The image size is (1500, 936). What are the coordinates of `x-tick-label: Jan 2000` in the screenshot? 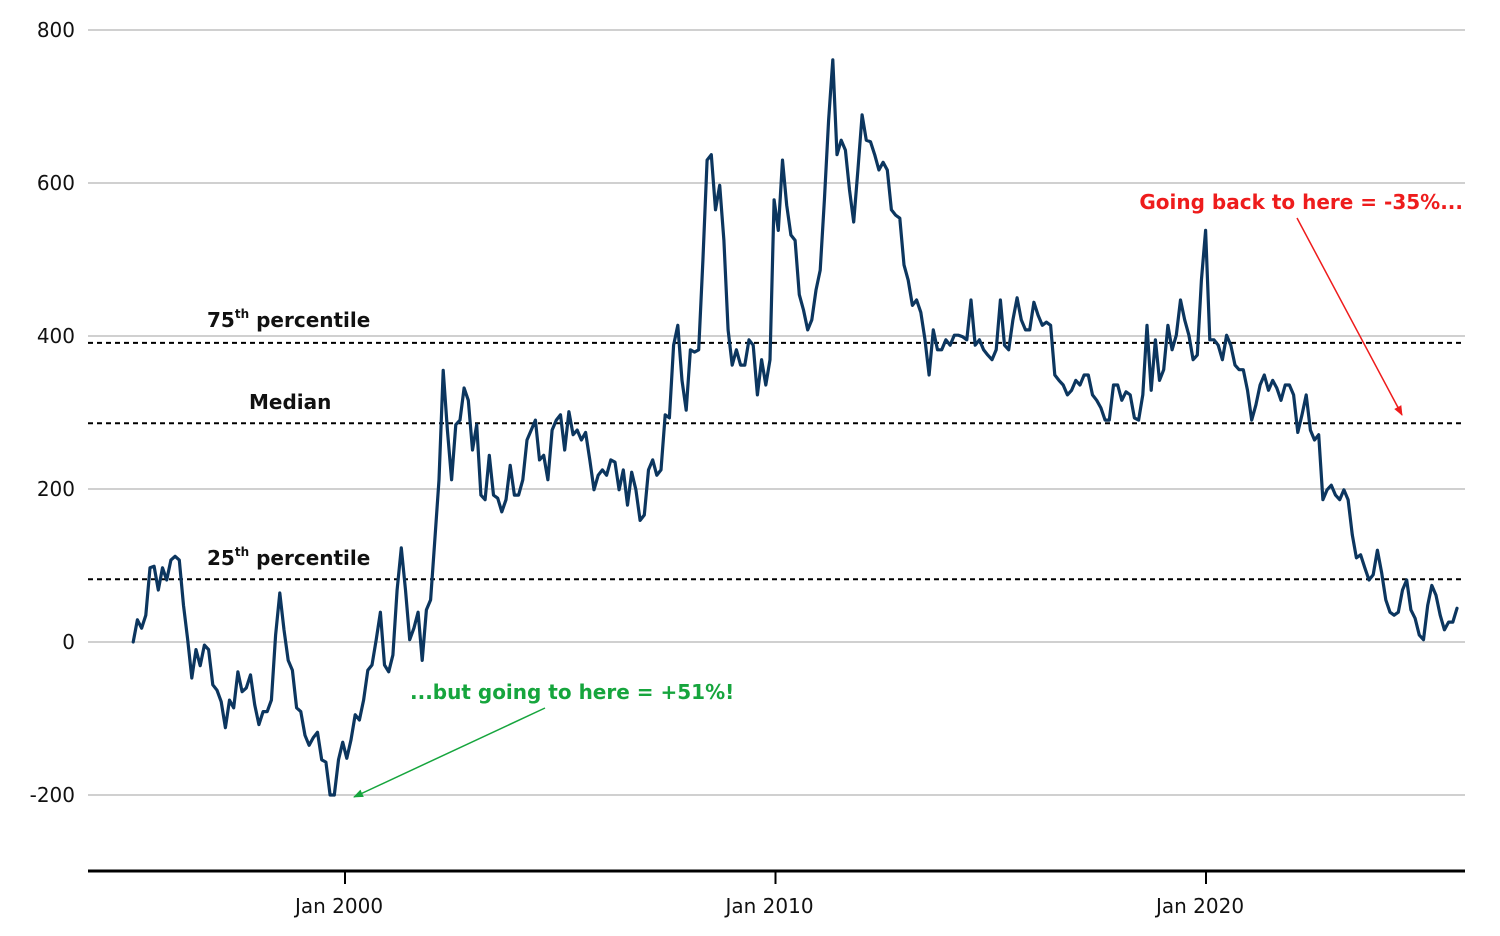 It's located at (338, 906).